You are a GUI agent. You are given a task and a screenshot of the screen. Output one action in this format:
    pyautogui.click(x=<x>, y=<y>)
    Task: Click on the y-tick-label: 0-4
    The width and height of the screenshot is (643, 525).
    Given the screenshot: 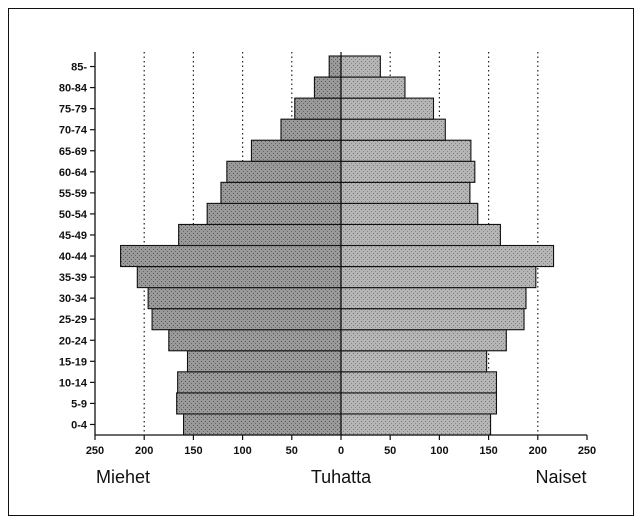 What is the action you would take?
    pyautogui.click(x=79, y=425)
    